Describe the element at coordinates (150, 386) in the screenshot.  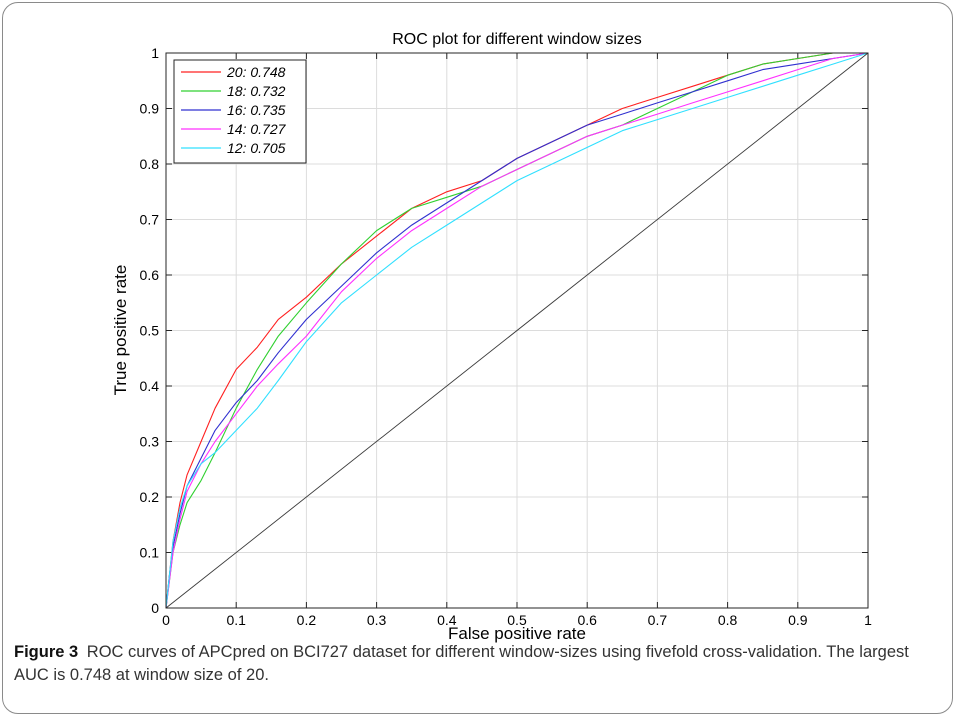
I see `y-tick-label: 0.4` at that location.